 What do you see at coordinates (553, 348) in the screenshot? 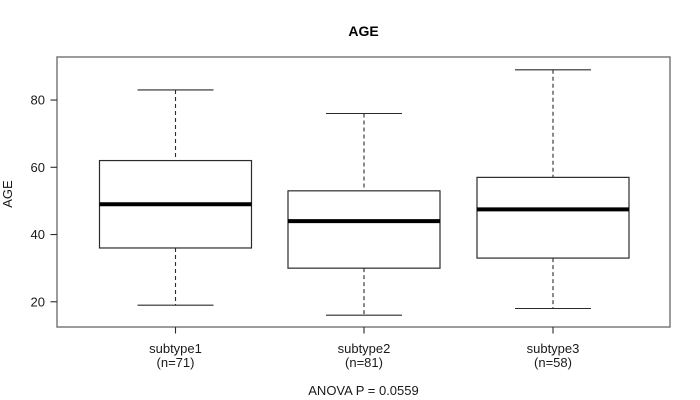
I see `category-label: subtype3` at bounding box center [553, 348].